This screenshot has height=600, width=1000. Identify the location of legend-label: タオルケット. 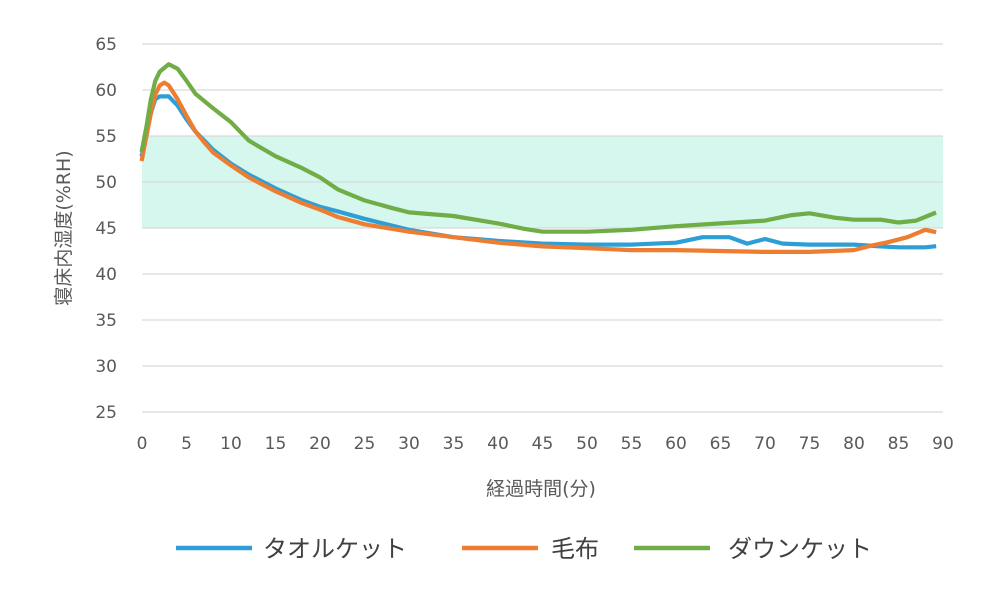
(335, 549).